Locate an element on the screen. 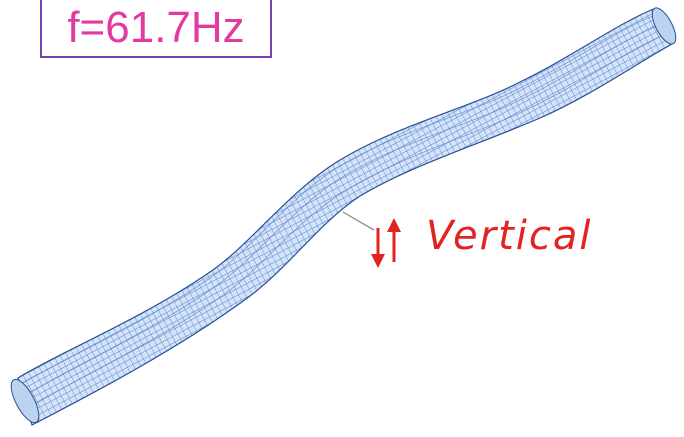 Image resolution: width=684 pixels, height=437 pixels. beam-left-end-cap is located at coordinates (25, 401).